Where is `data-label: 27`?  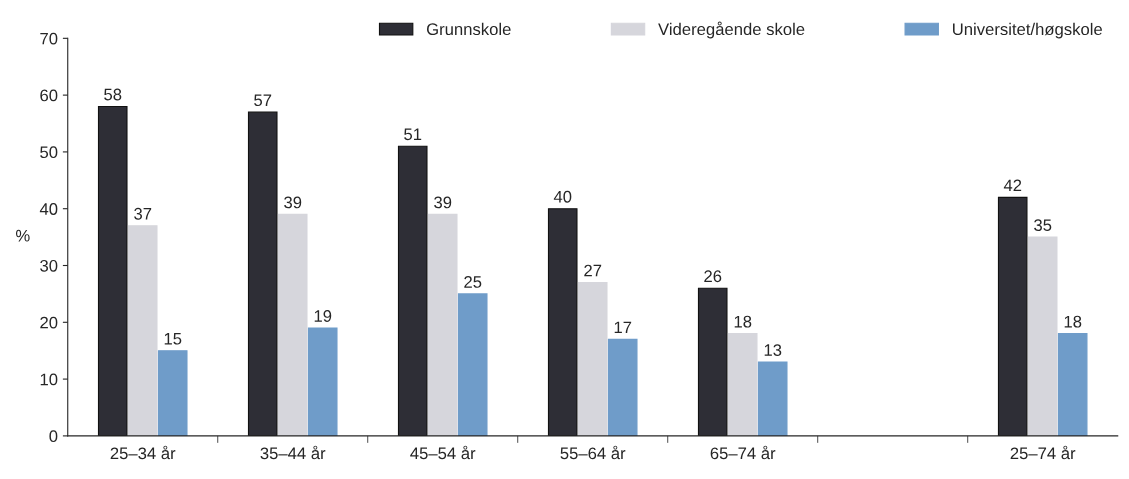
data-label: 27 is located at coordinates (593, 270).